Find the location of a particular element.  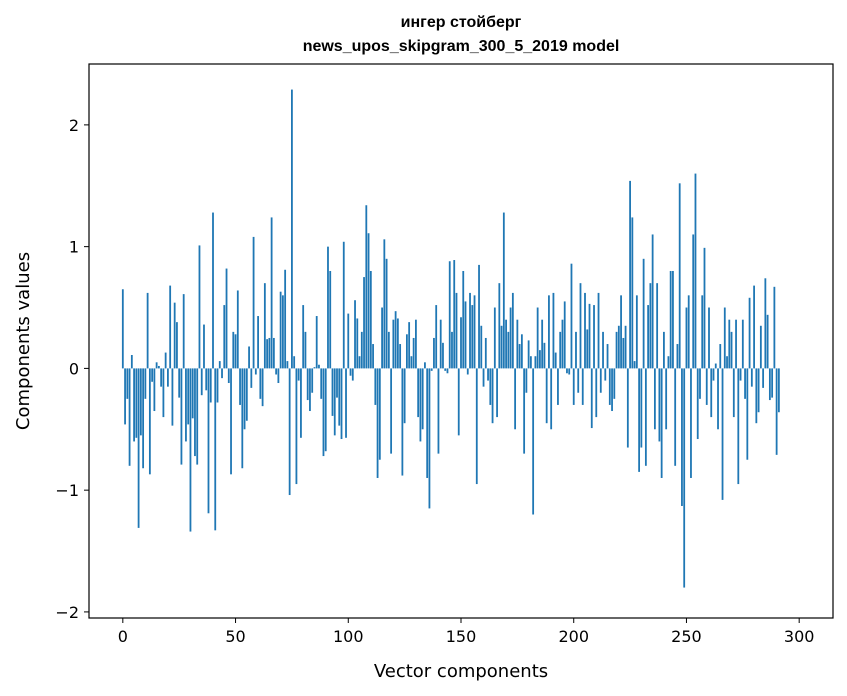

x-tick-label: 300 is located at coordinates (799, 636).